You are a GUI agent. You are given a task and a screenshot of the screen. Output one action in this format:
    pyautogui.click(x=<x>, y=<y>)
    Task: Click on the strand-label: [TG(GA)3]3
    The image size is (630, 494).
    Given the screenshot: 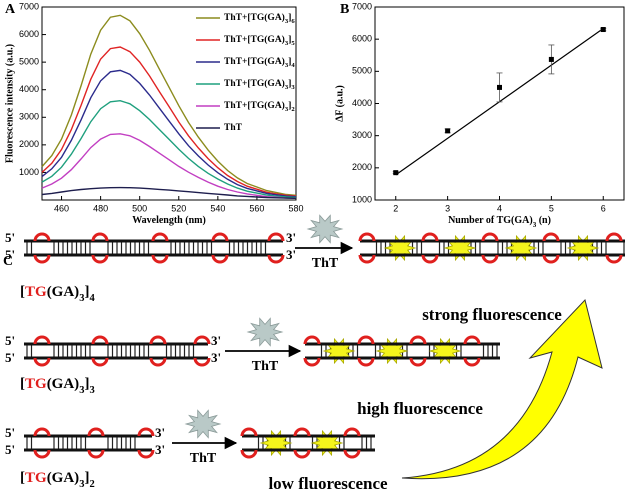 What is the action you would take?
    pyautogui.click(x=57, y=385)
    